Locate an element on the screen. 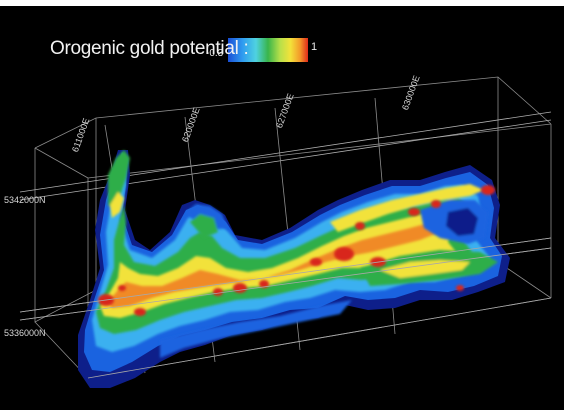 Image resolution: width=564 pixels, height=410 pixels. south-lower-band is located at coordinates (256, 329).